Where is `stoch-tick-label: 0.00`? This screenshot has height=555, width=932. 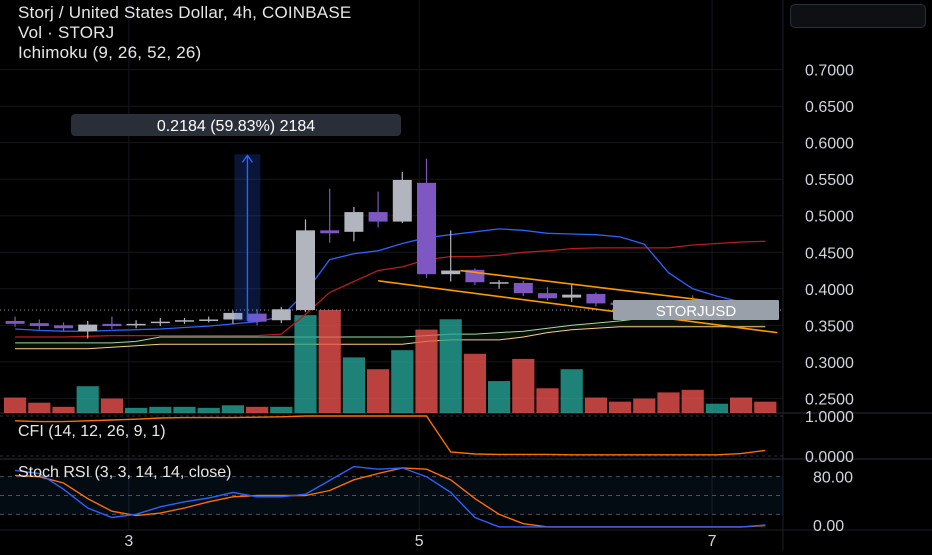 stoch-tick-label: 0.00 is located at coordinates (828, 526).